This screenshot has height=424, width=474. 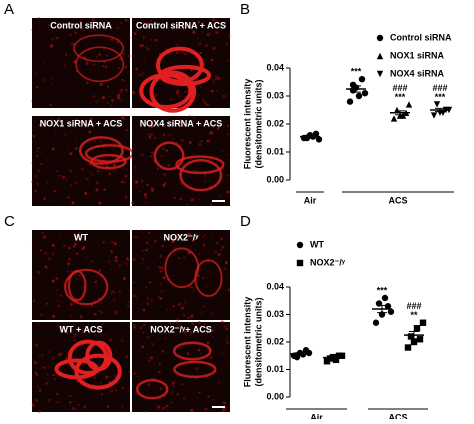 I want to click on micrograph, so click(x=181, y=63).